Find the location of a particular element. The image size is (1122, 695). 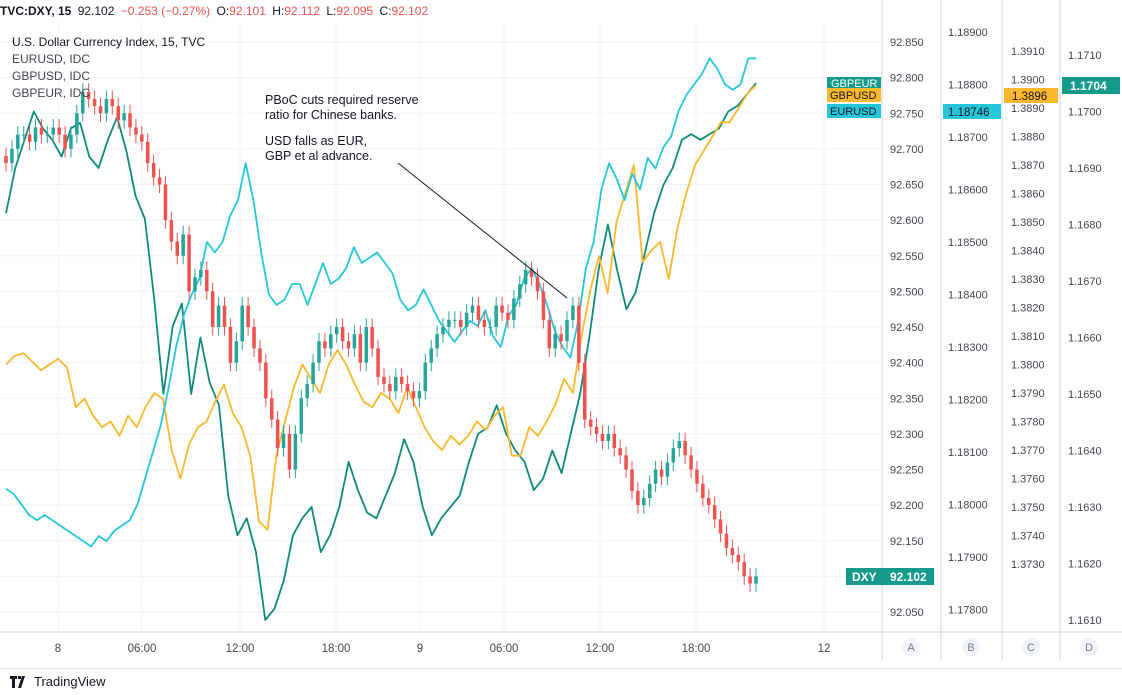

time-axis-label: 06:00 is located at coordinates (504, 649).